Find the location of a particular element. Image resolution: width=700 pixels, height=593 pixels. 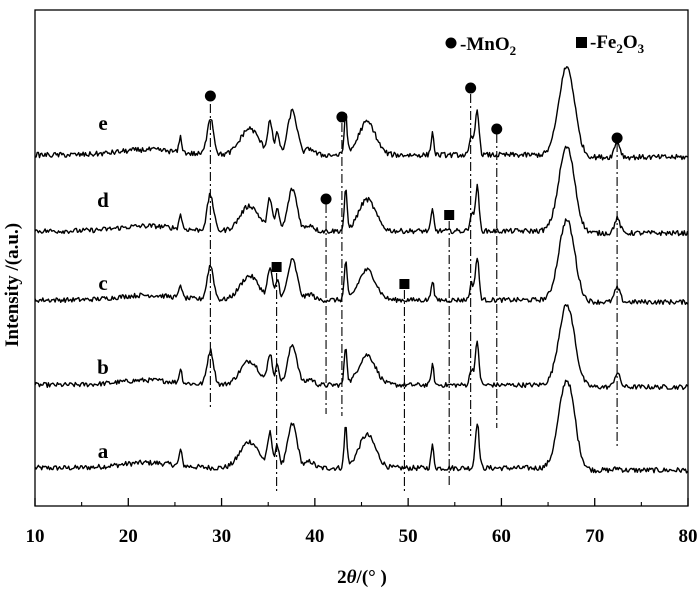

curve-label-b: b is located at coordinates (103, 367).